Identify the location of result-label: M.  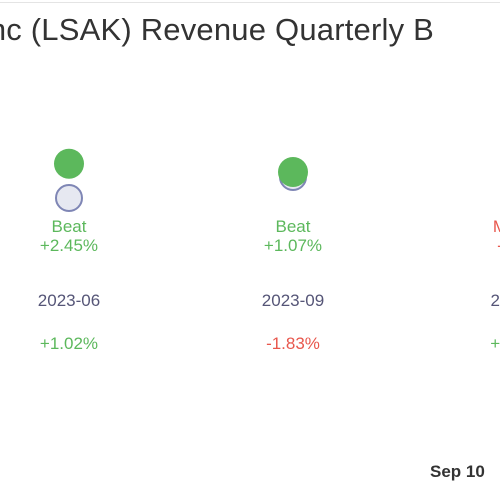
(496, 226).